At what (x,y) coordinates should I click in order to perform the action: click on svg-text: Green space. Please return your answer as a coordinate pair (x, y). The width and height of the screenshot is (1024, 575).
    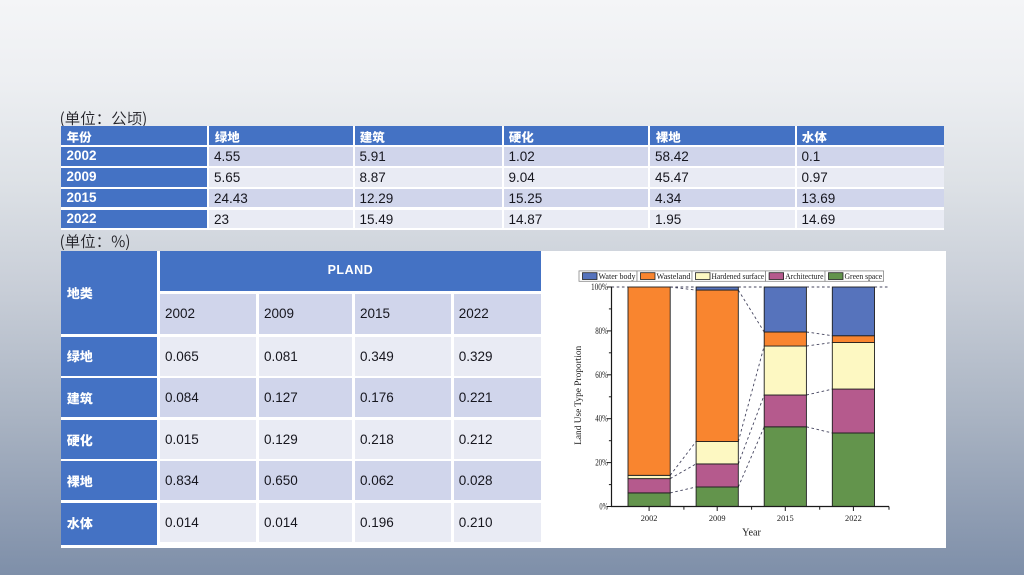
    Looking at the image, I should click on (864, 276).